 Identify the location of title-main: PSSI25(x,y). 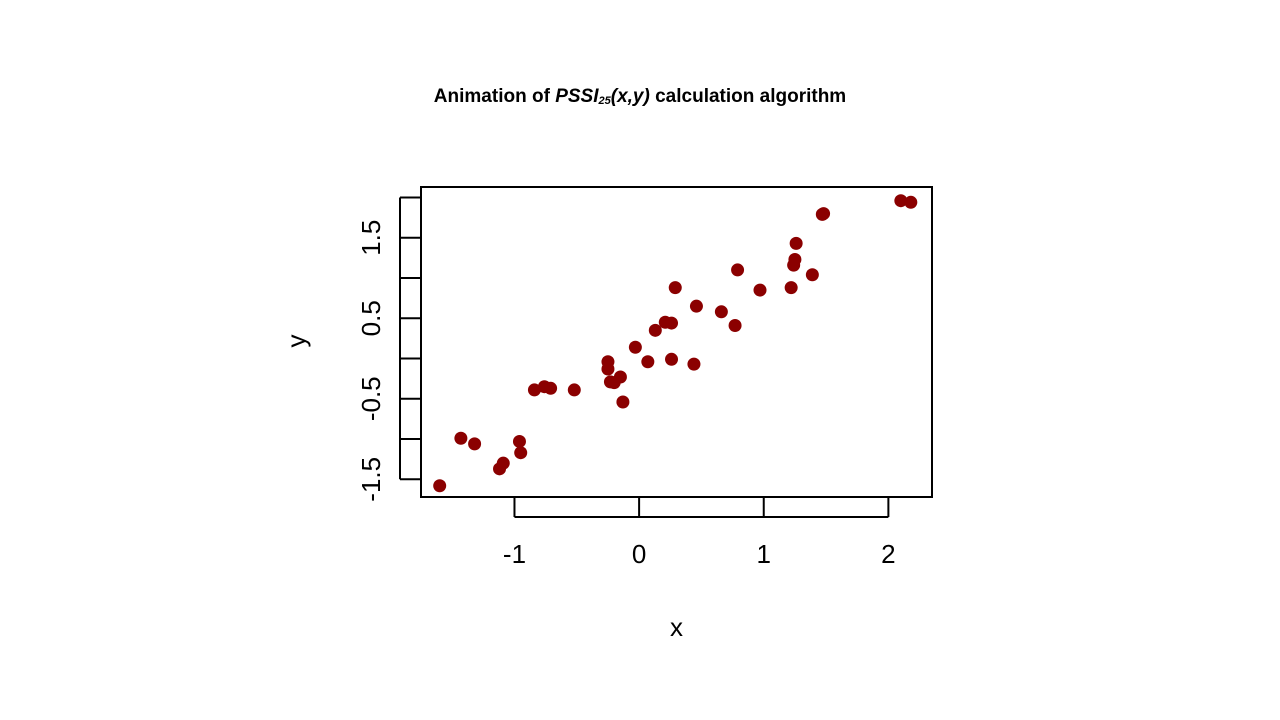
(602, 96).